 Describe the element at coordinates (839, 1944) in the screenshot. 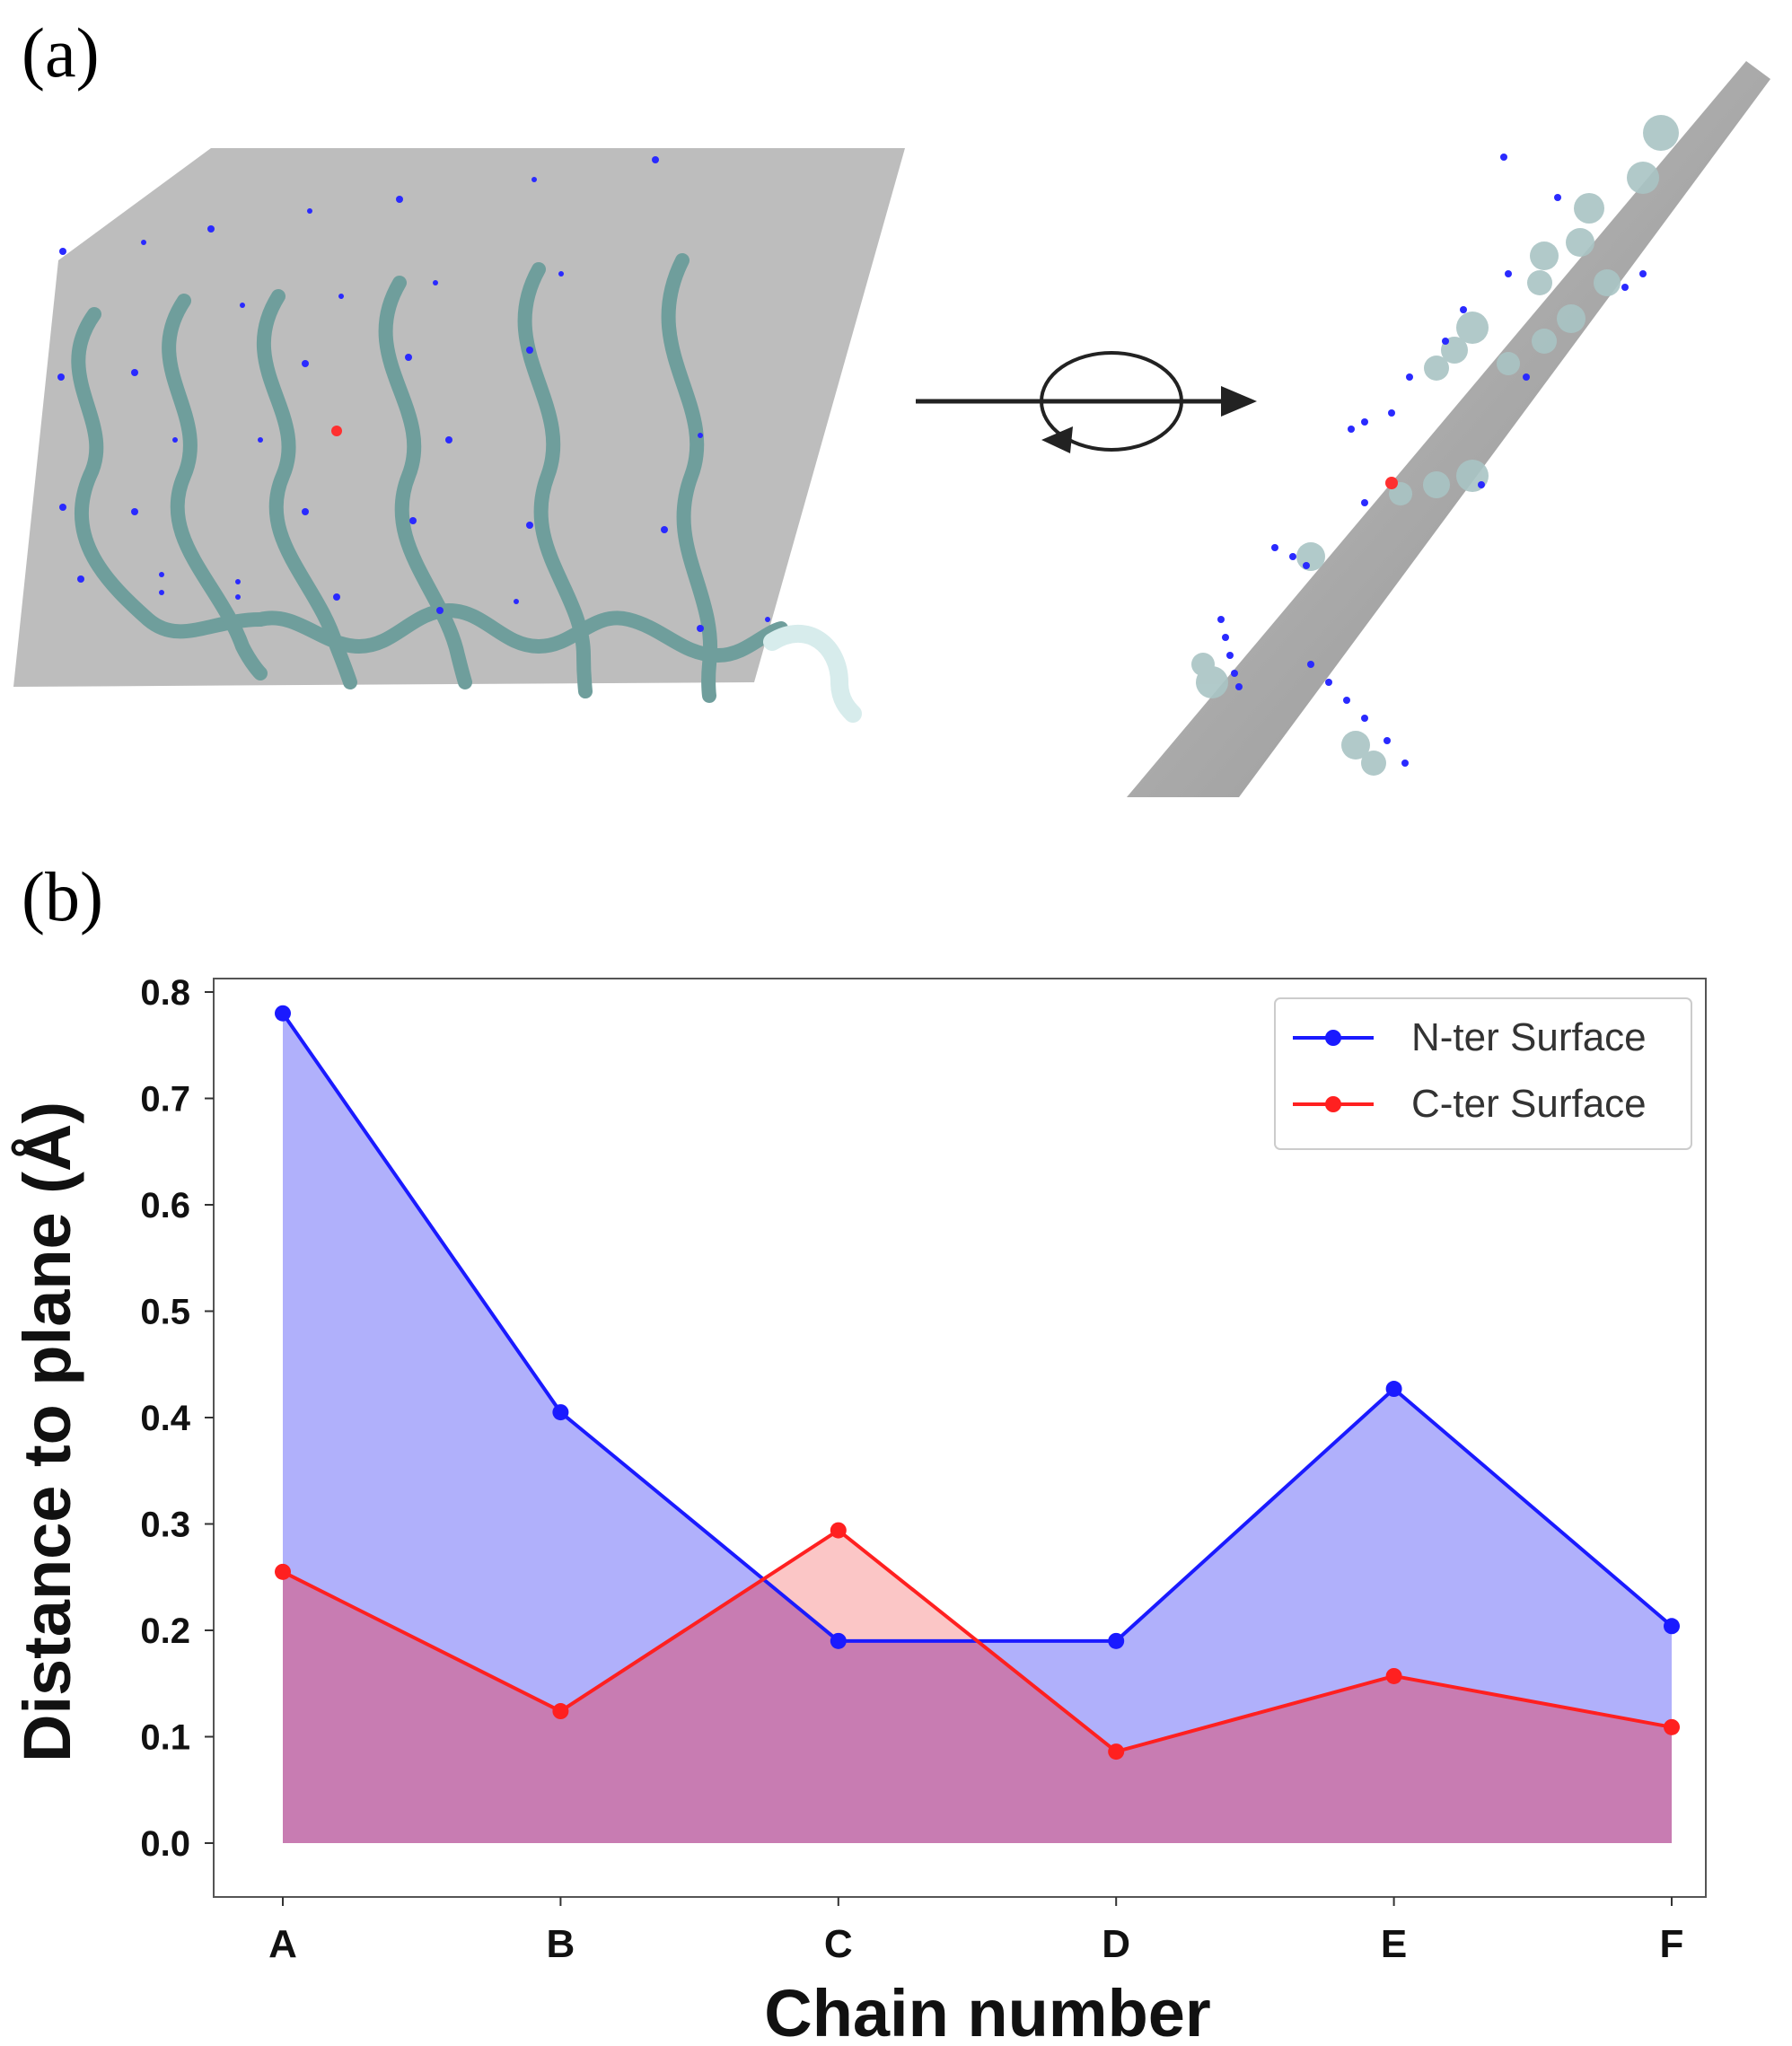

I see `x-tick-label: C` at that location.